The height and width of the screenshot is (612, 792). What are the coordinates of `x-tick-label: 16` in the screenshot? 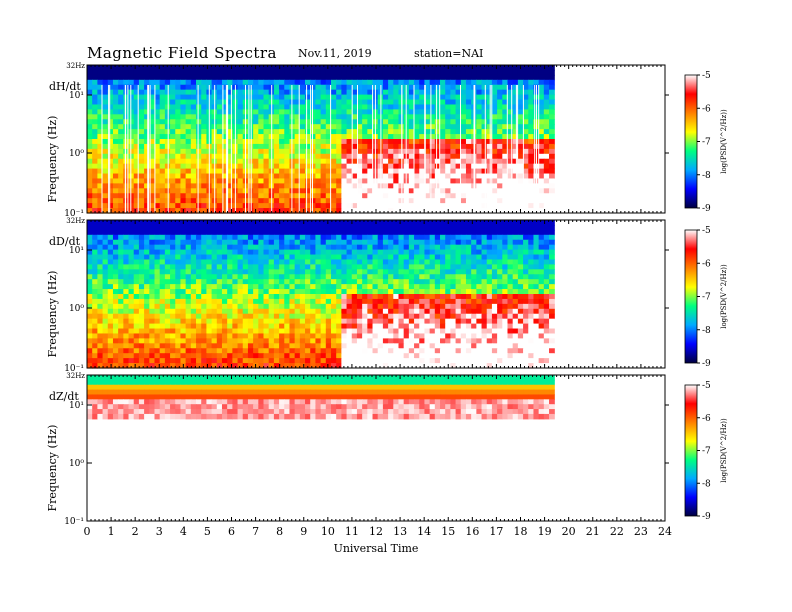 It's located at (472, 531).